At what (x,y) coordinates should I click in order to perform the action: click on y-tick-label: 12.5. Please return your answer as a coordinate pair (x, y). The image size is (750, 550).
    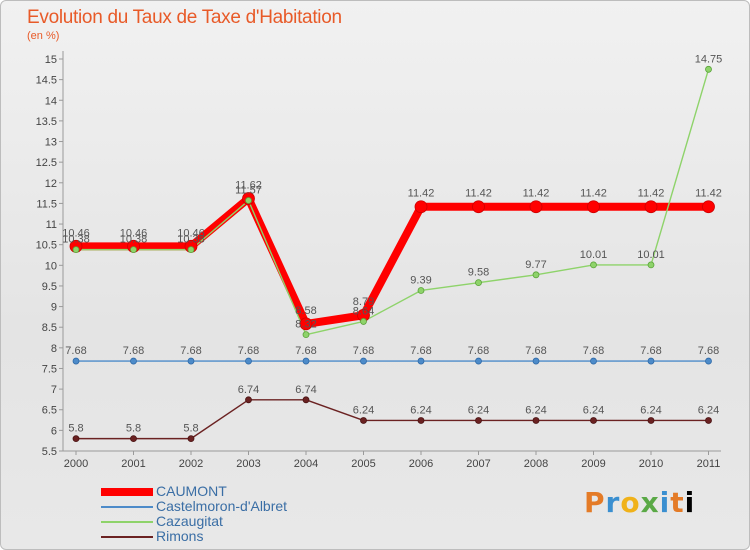
    Looking at the image, I should click on (46, 163).